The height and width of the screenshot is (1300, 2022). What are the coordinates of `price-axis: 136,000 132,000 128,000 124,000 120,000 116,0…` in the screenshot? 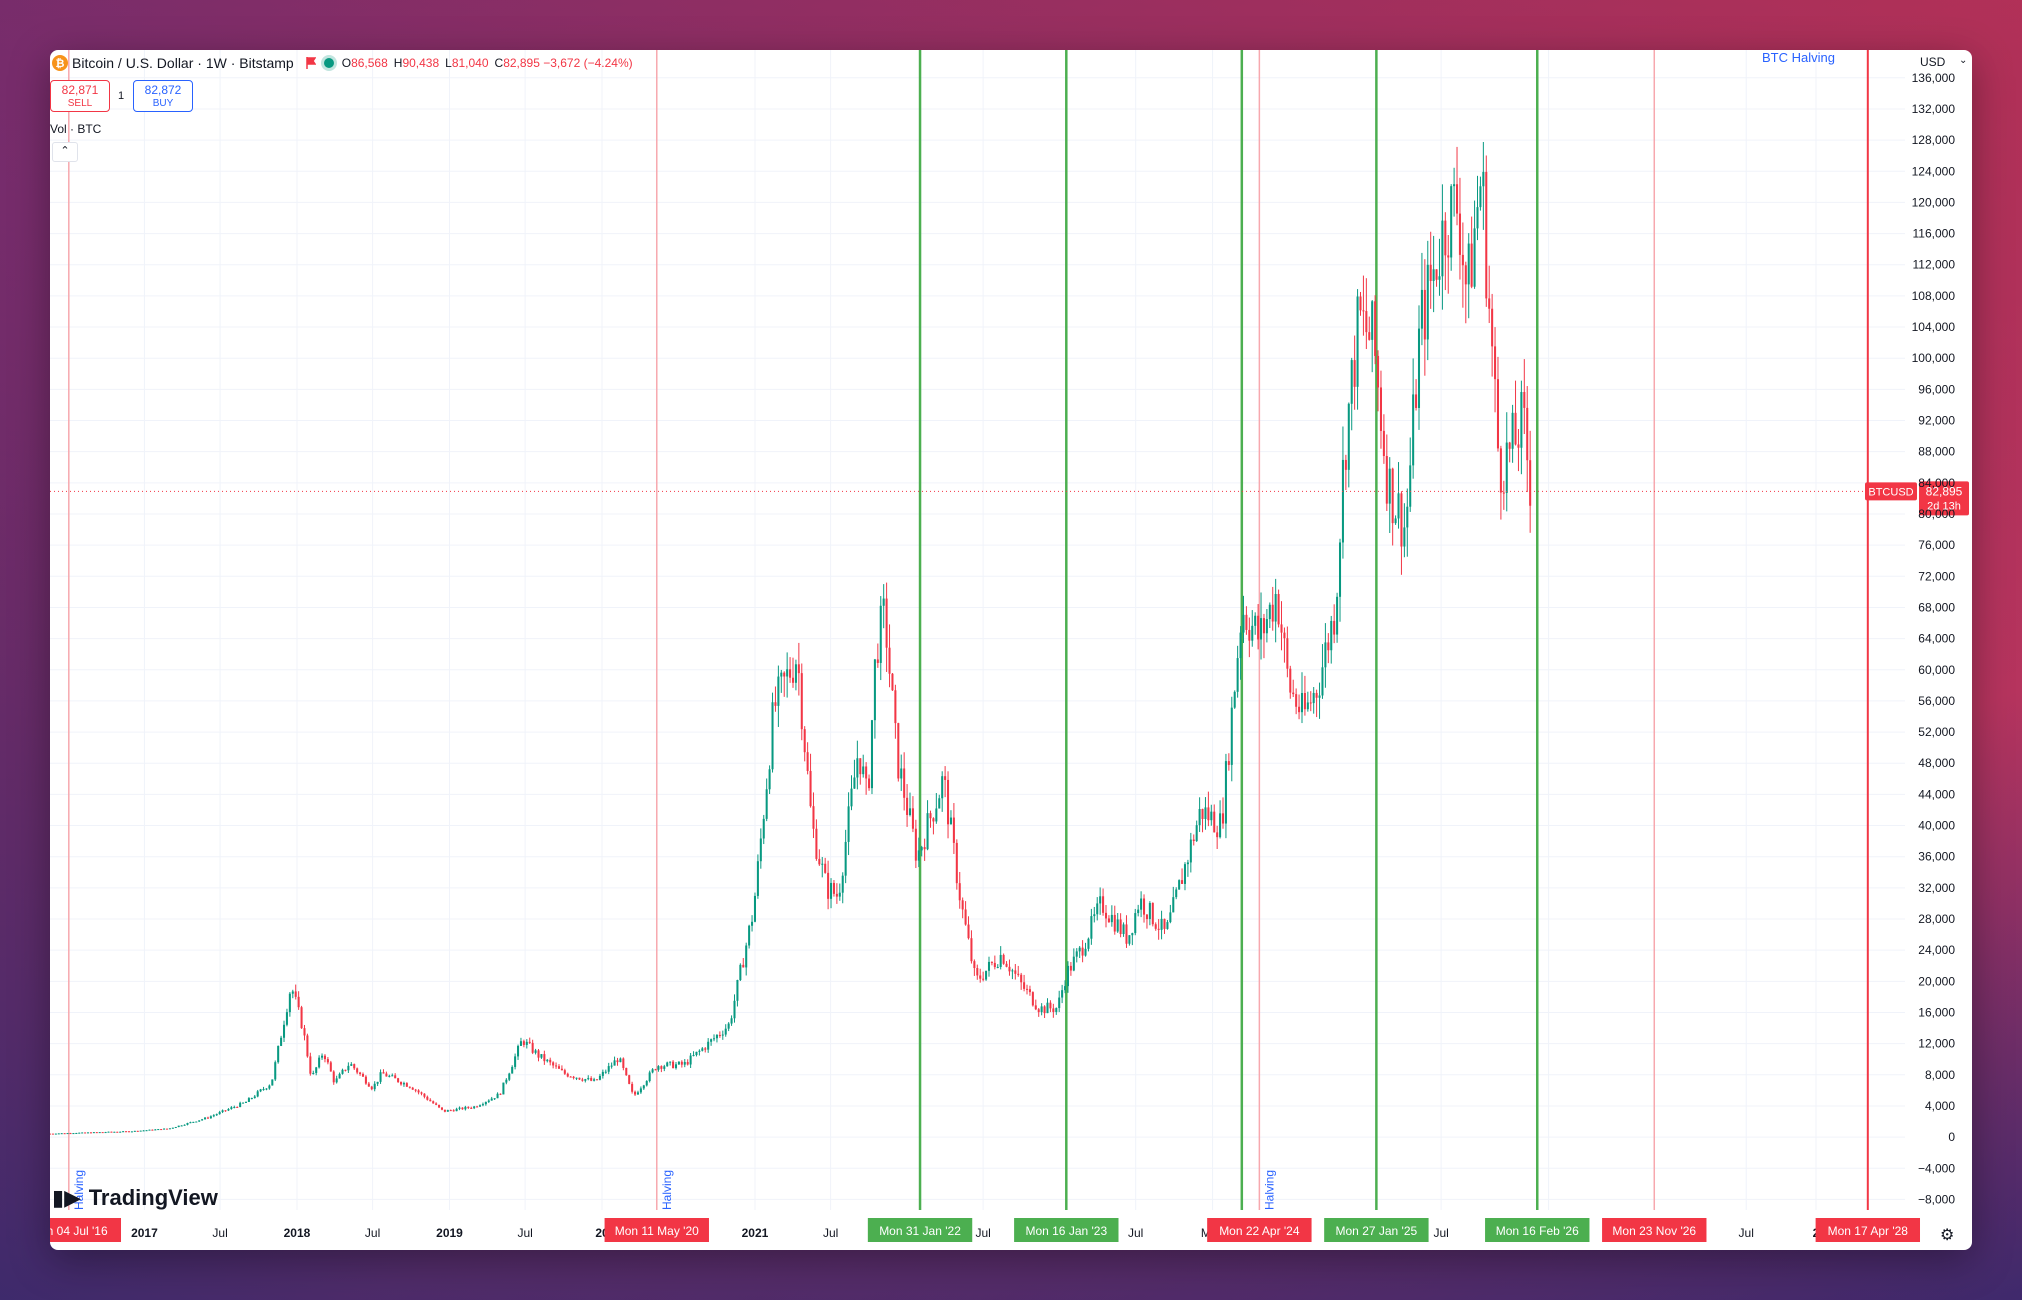 It's located at (1934, 639).